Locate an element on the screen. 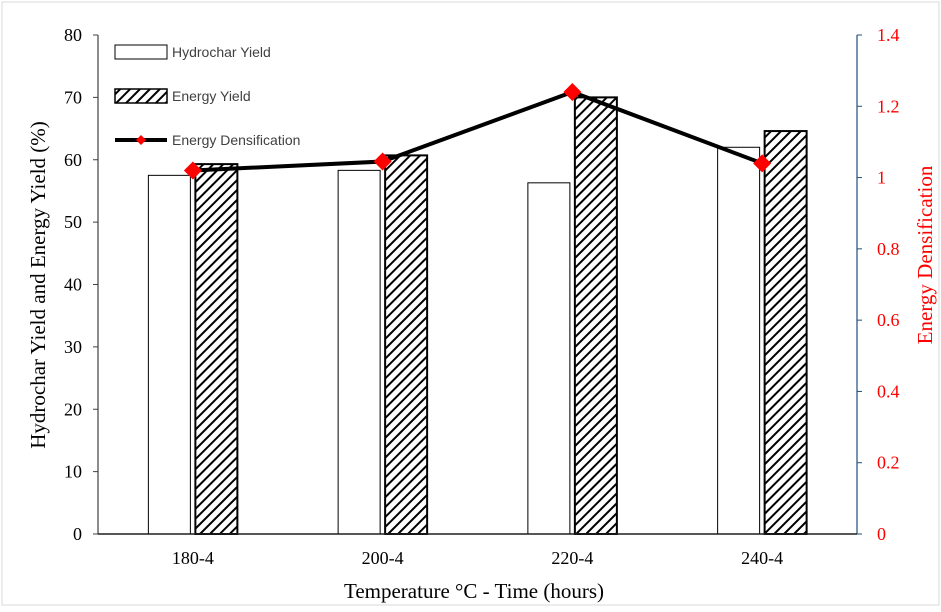  legend-swatch-hydrochar-yield is located at coordinates (141, 52).